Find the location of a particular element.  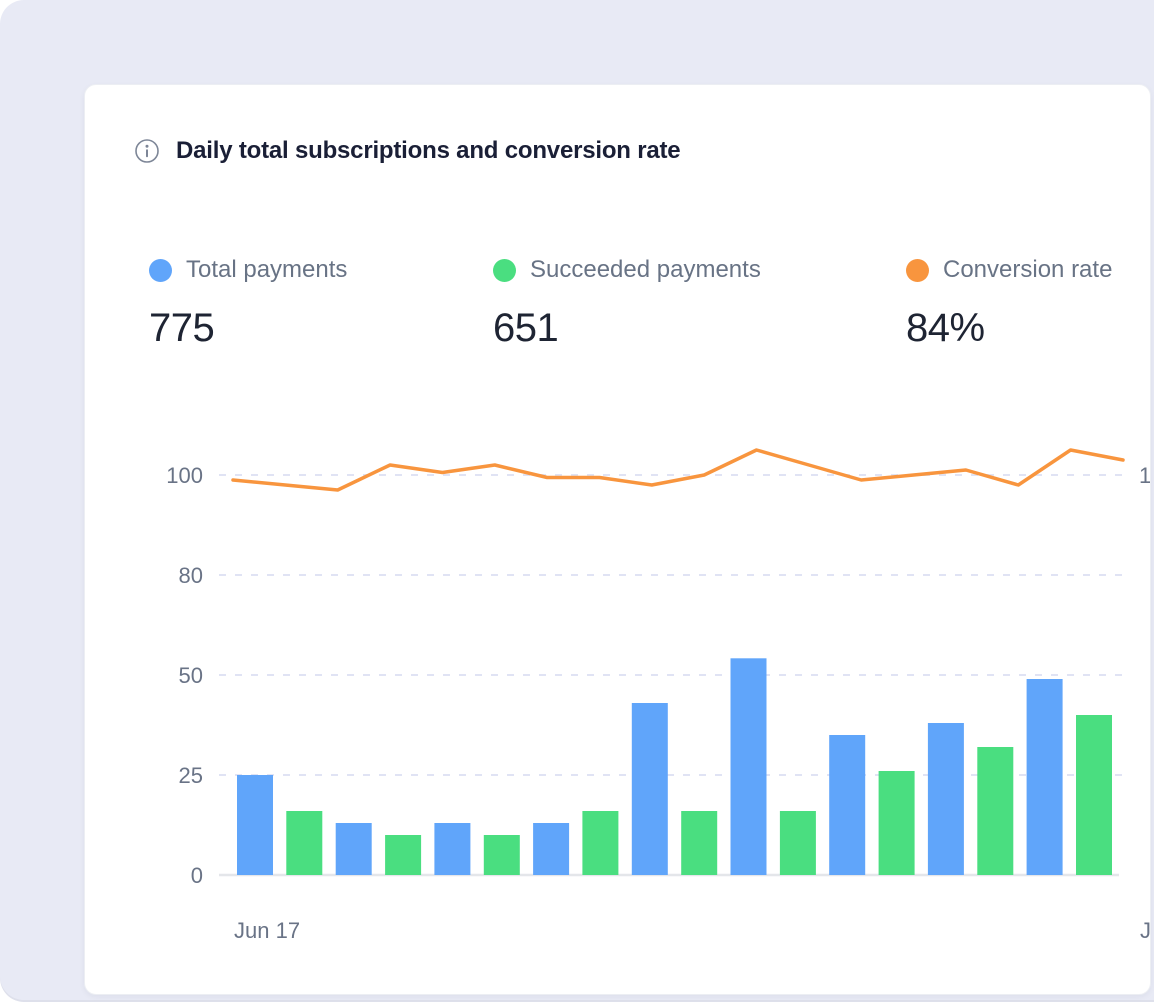

conversion-rate-line is located at coordinates (678, 470).